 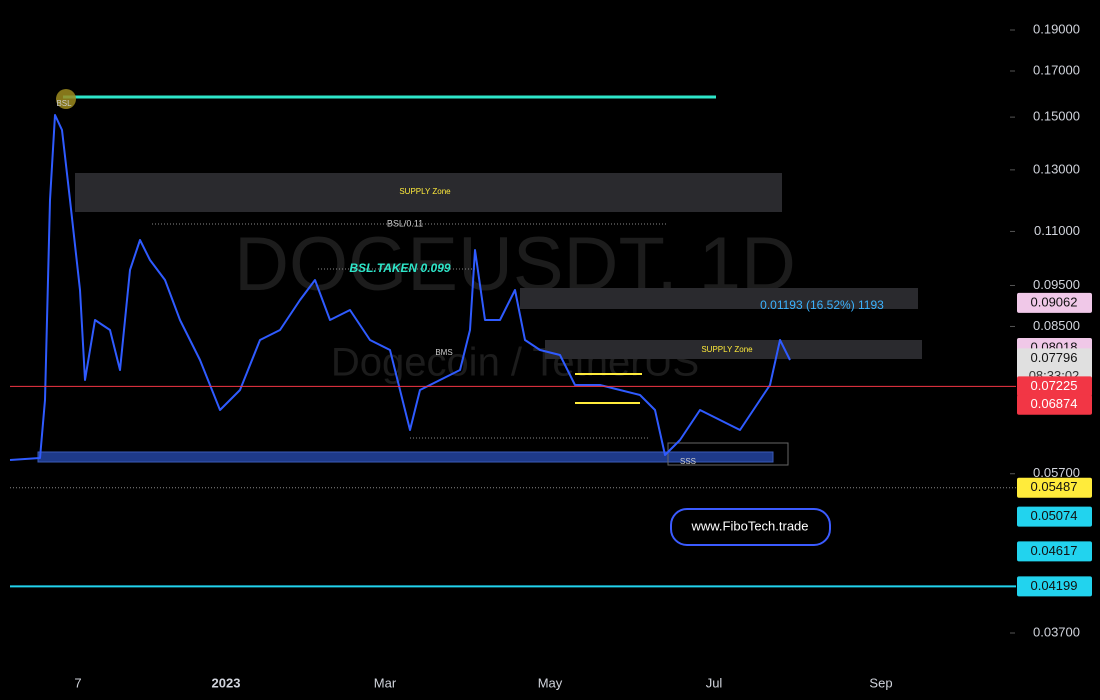 I want to click on time-label: May, so click(x=550, y=682).